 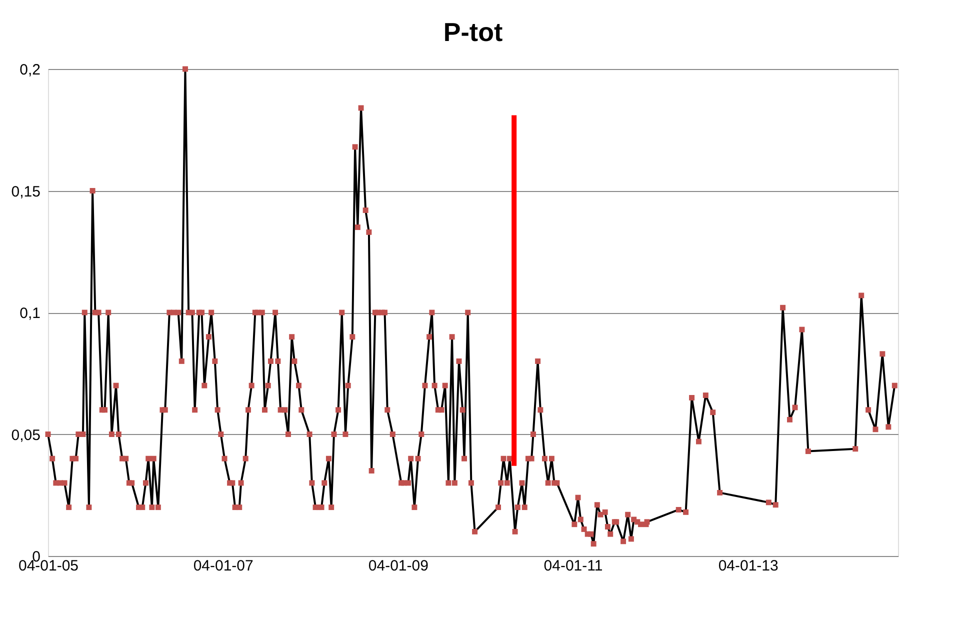 What do you see at coordinates (398, 566) in the screenshot?
I see `x-tick-label: 04-01-09` at bounding box center [398, 566].